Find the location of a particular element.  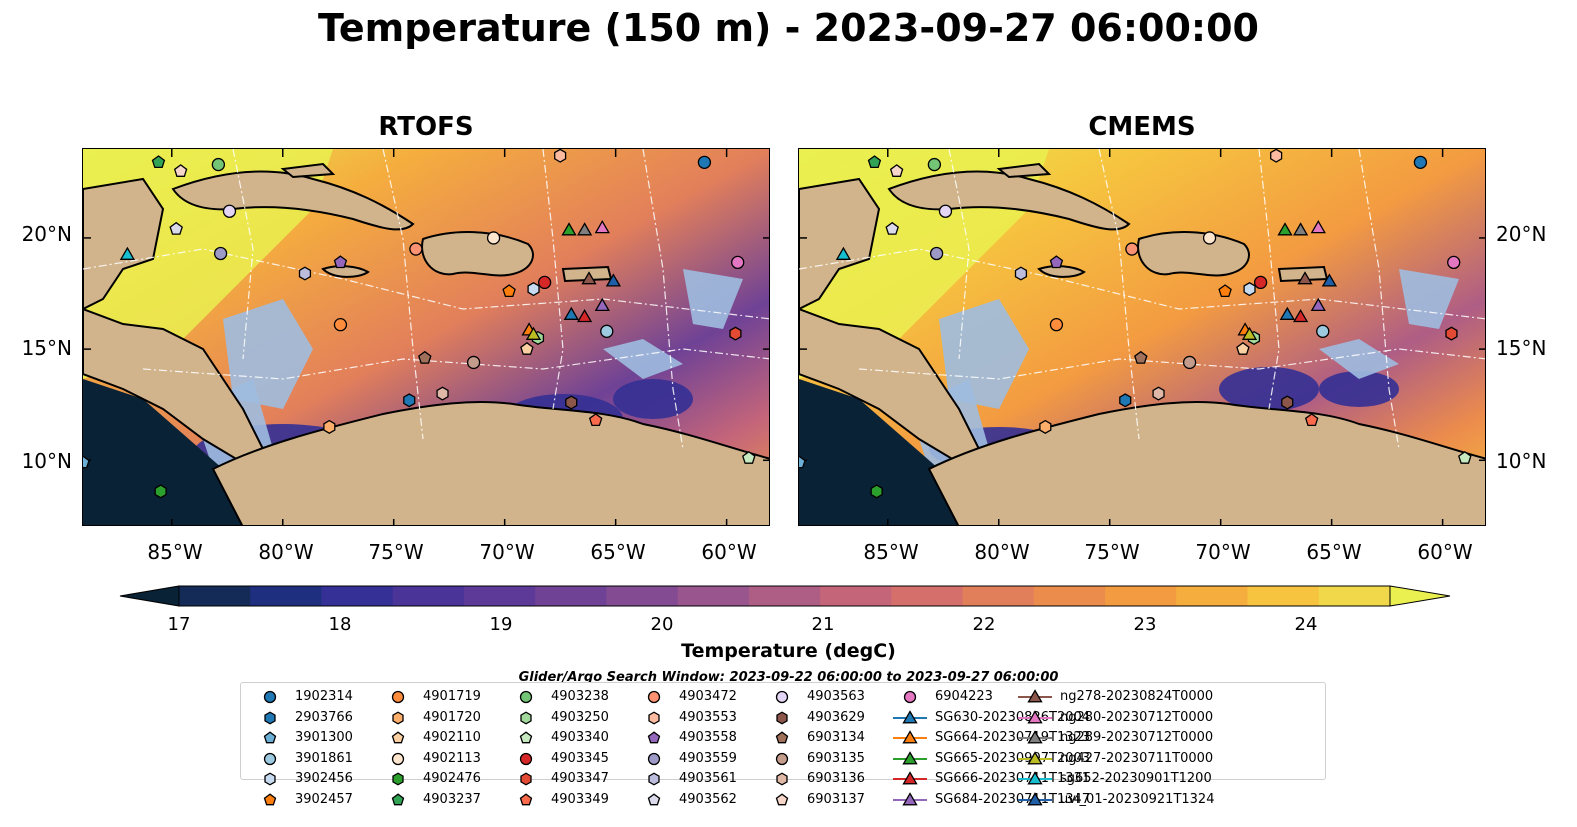

colorbar-tick-label: 18 is located at coordinates (340, 624).